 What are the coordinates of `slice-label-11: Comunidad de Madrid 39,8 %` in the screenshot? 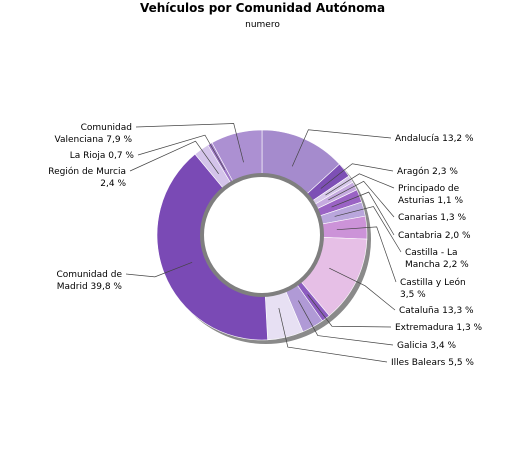 It's located at (89, 281).